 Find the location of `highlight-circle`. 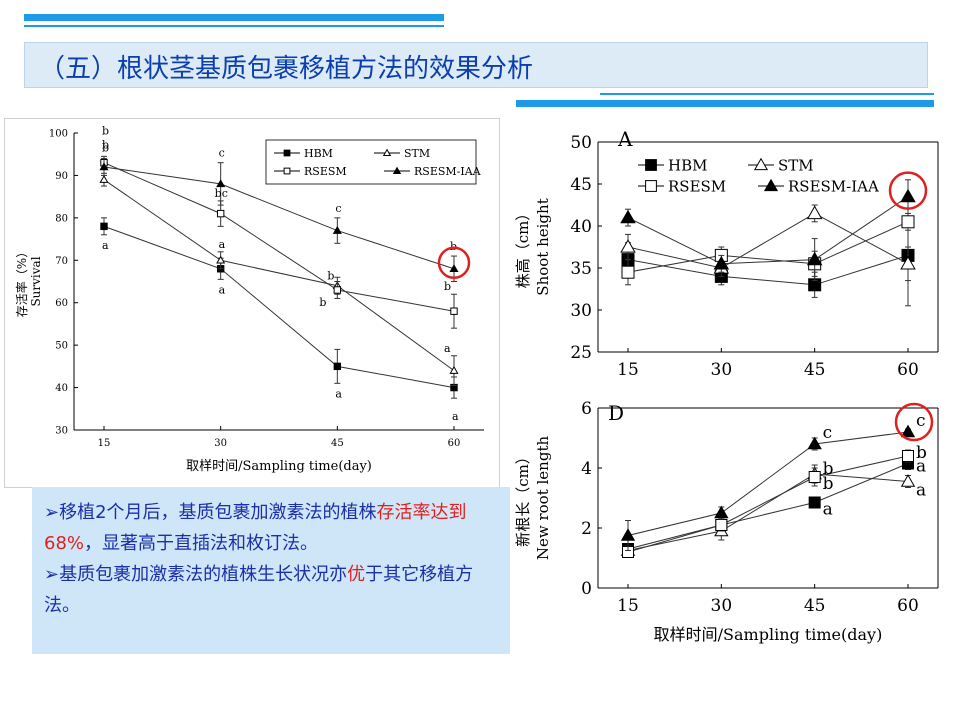

highlight-circle is located at coordinates (454, 263).